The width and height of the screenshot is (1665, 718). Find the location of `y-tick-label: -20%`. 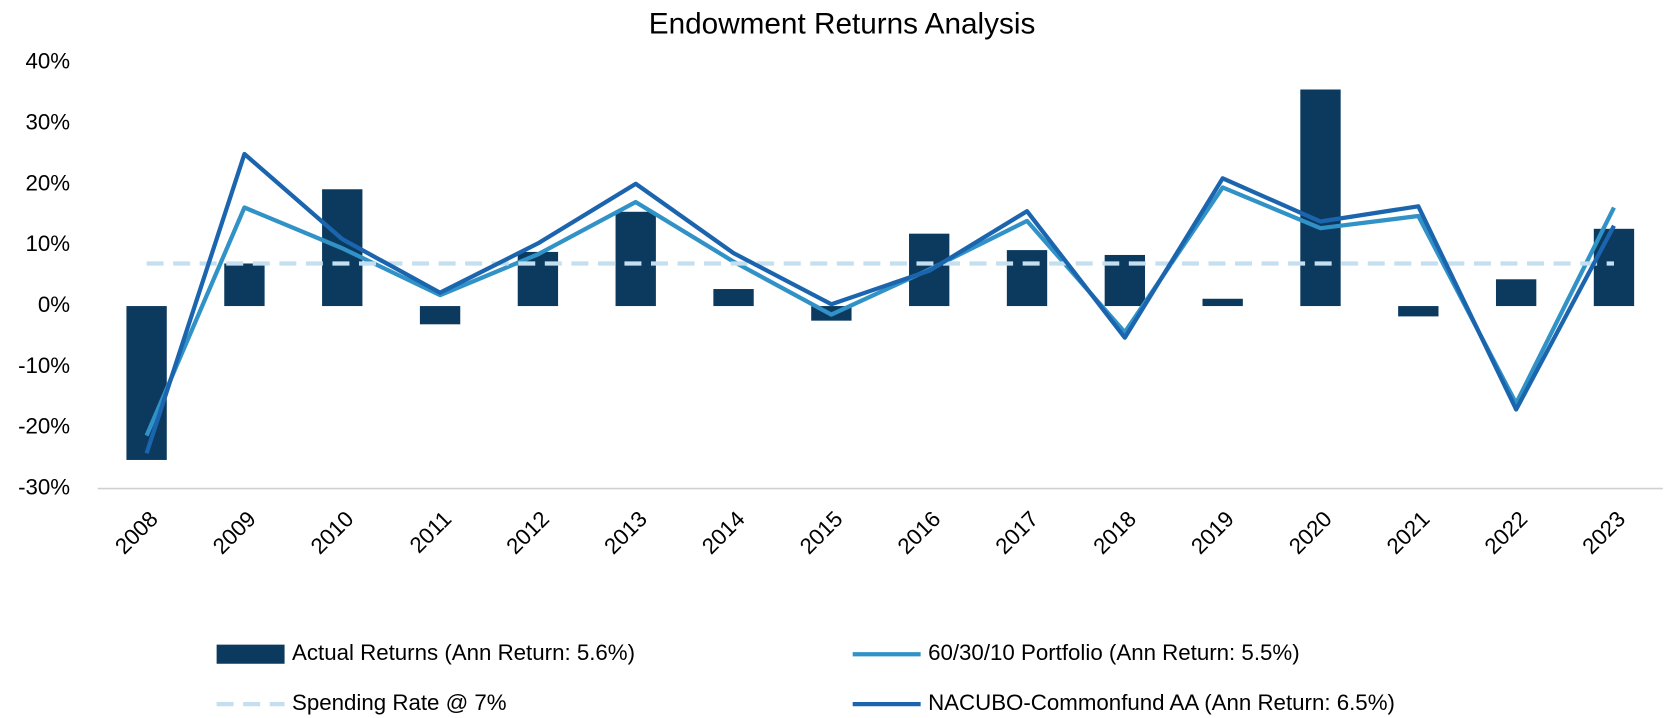

y-tick-label: -20% is located at coordinates (44, 426).